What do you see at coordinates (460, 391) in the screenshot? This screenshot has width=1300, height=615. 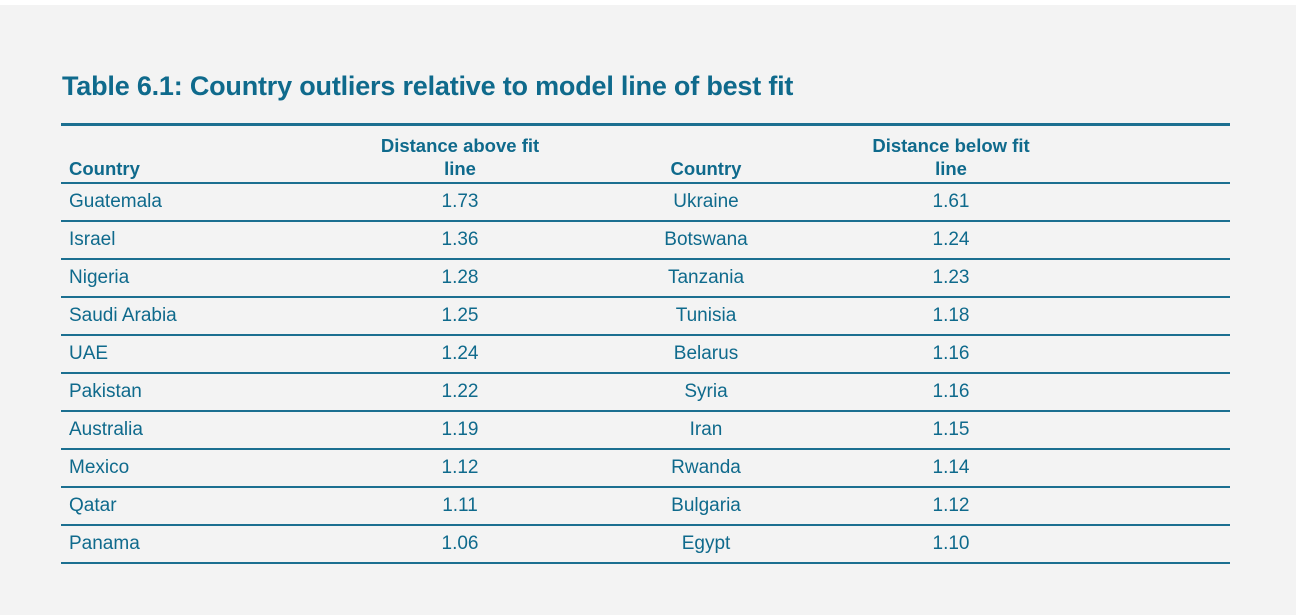 I see `above-value-cell: 1.22` at bounding box center [460, 391].